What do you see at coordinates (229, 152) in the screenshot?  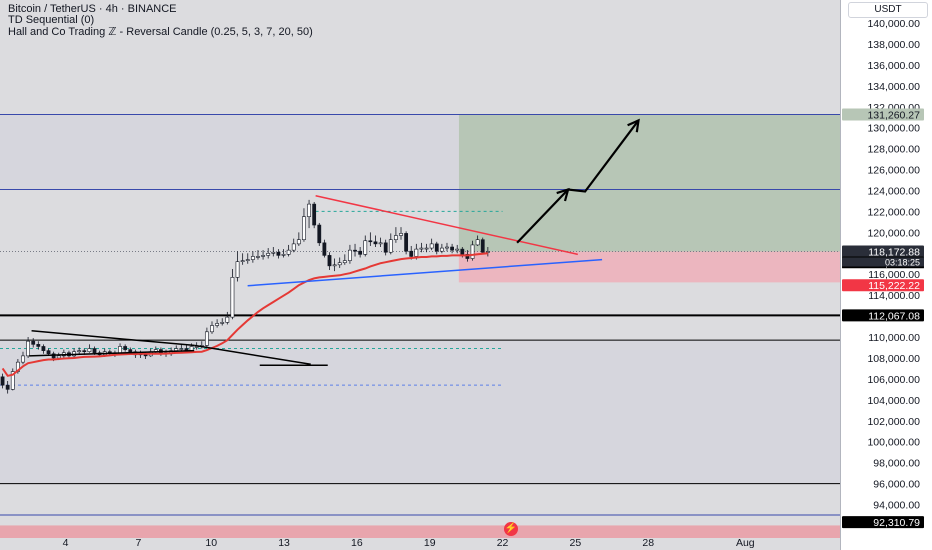 I see `level-band` at bounding box center [229, 152].